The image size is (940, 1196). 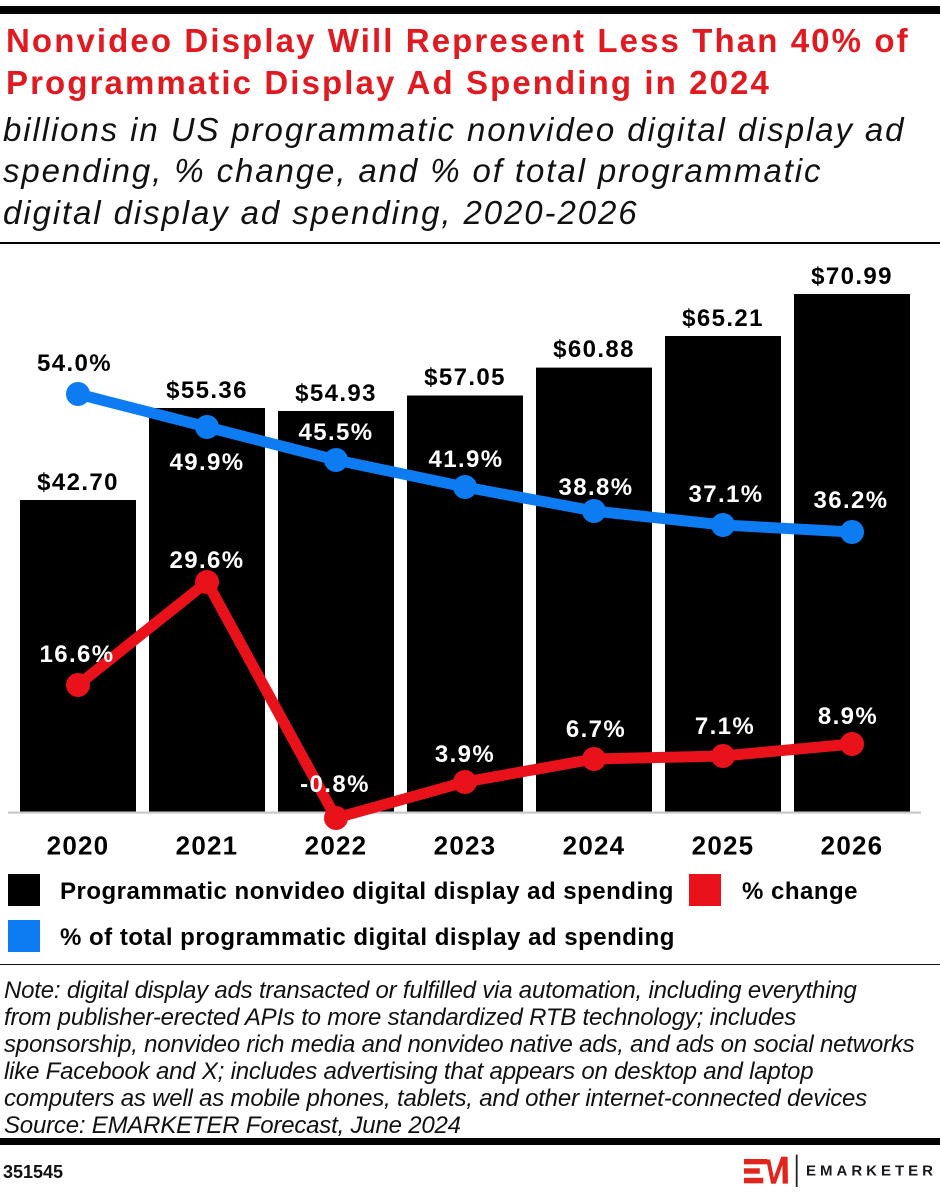 I want to click on svg-text: 29.6%, so click(x=206, y=560).